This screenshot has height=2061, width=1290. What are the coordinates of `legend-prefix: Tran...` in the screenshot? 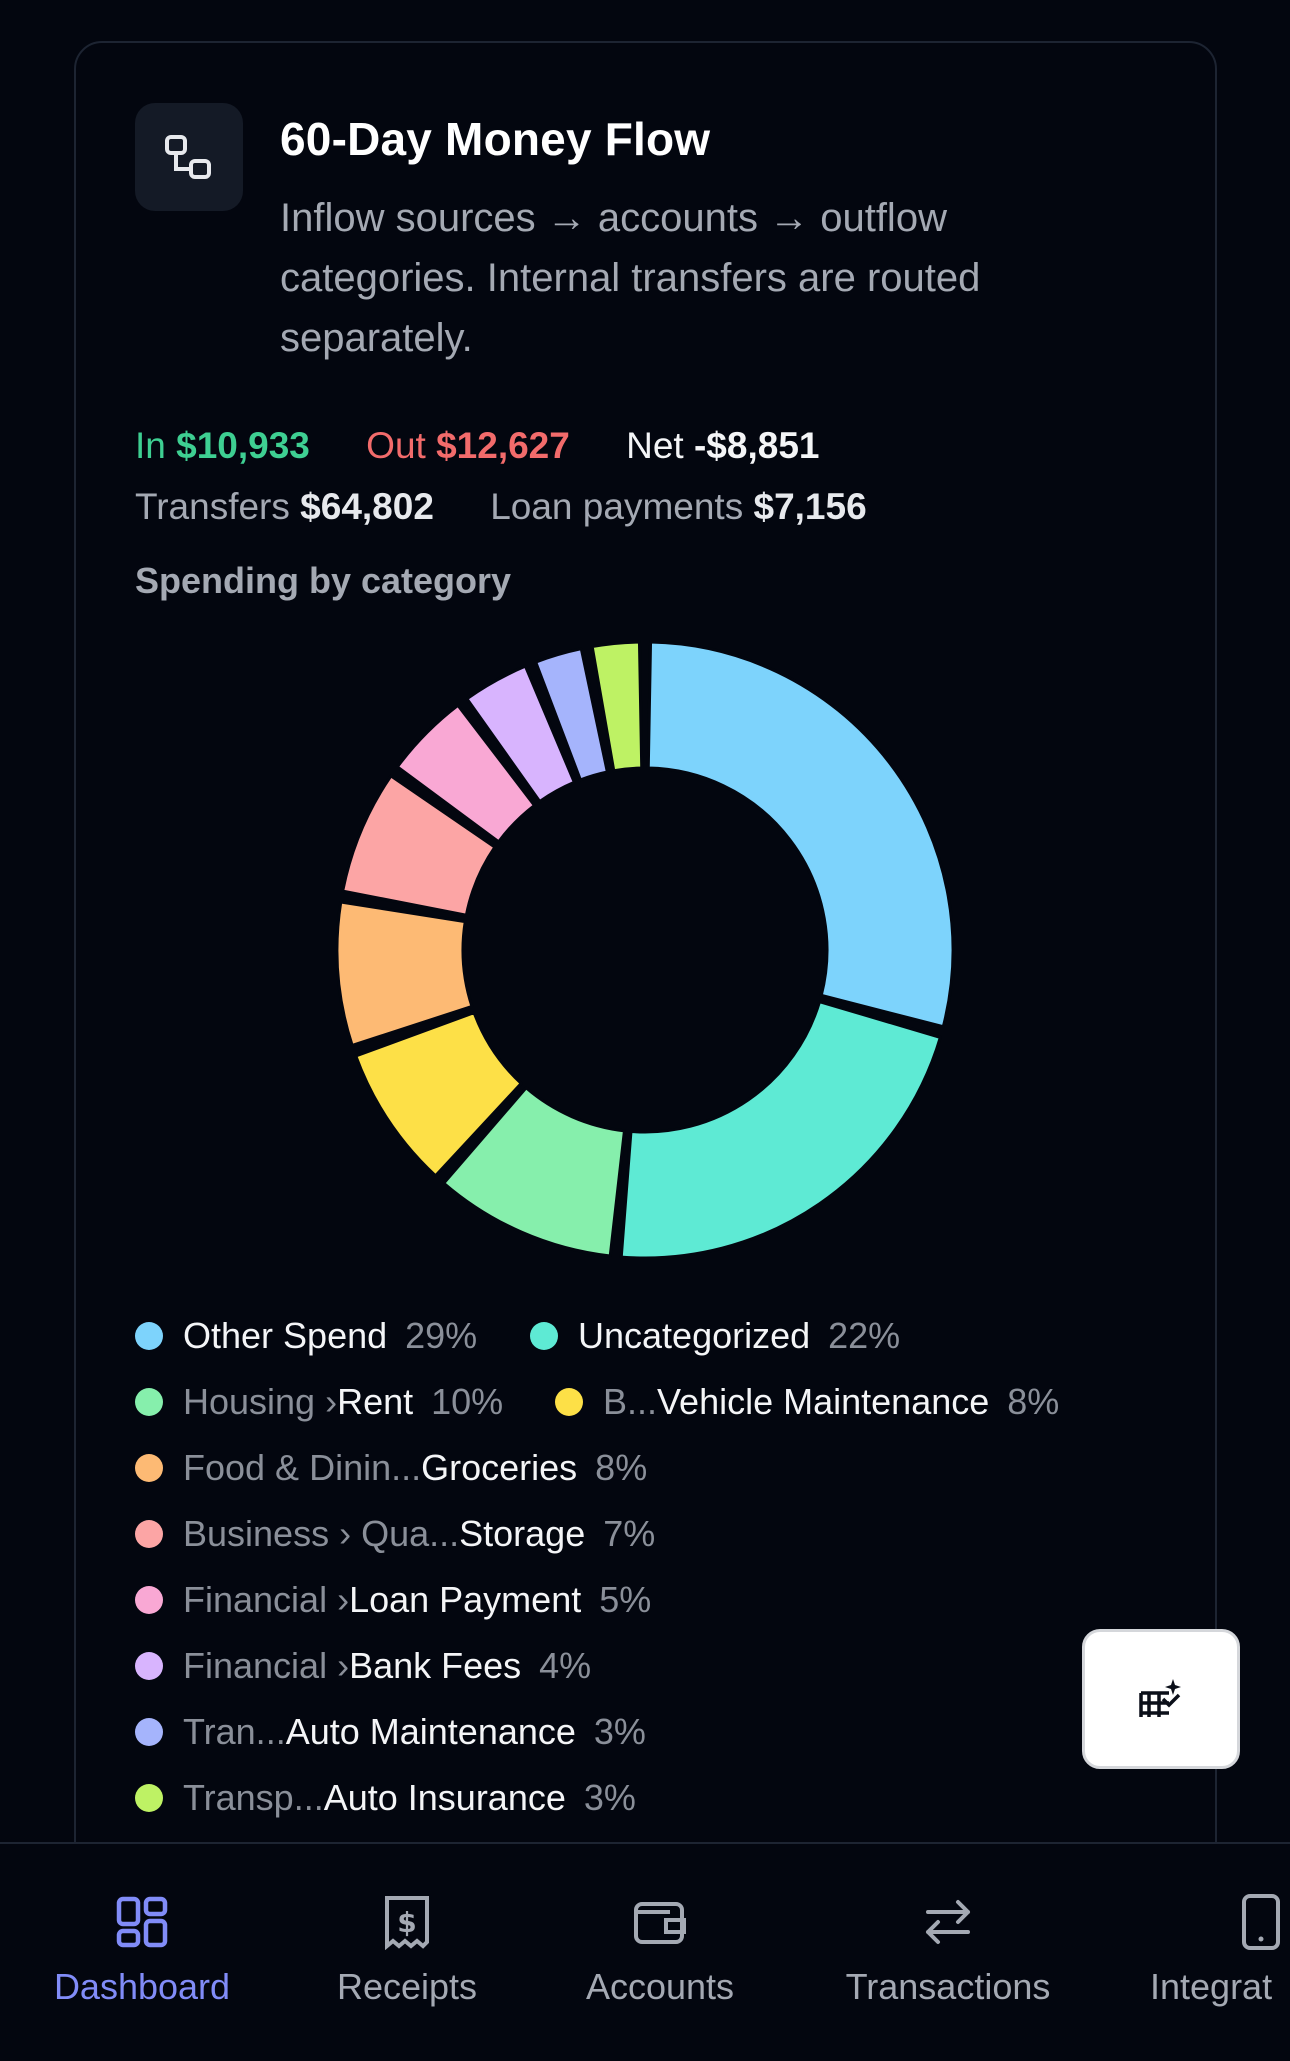 It's located at (234, 1731).